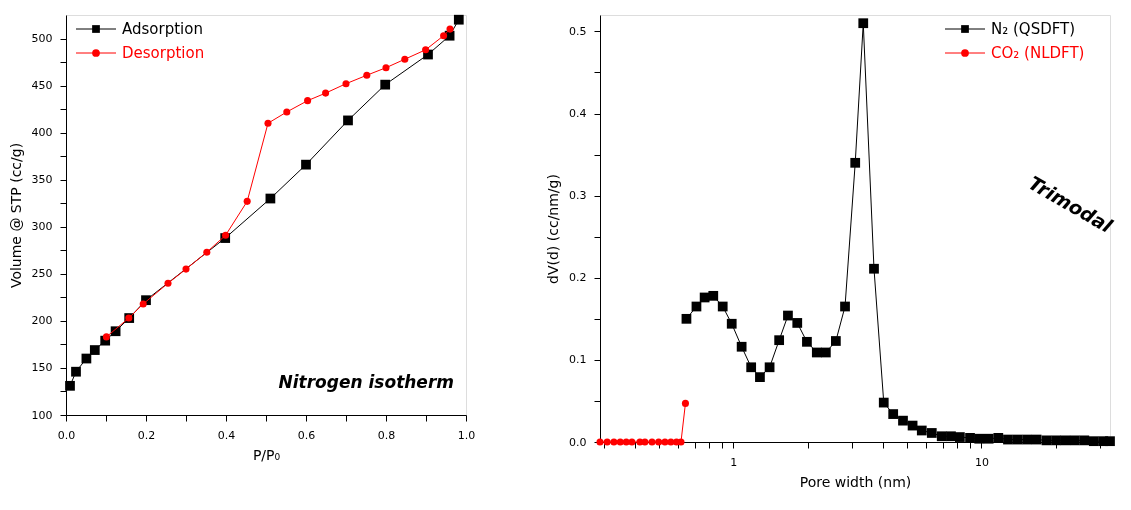 The height and width of the screenshot is (510, 1131). Describe the element at coordinates (734, 462) in the screenshot. I see `x-tick-label: 1` at that location.